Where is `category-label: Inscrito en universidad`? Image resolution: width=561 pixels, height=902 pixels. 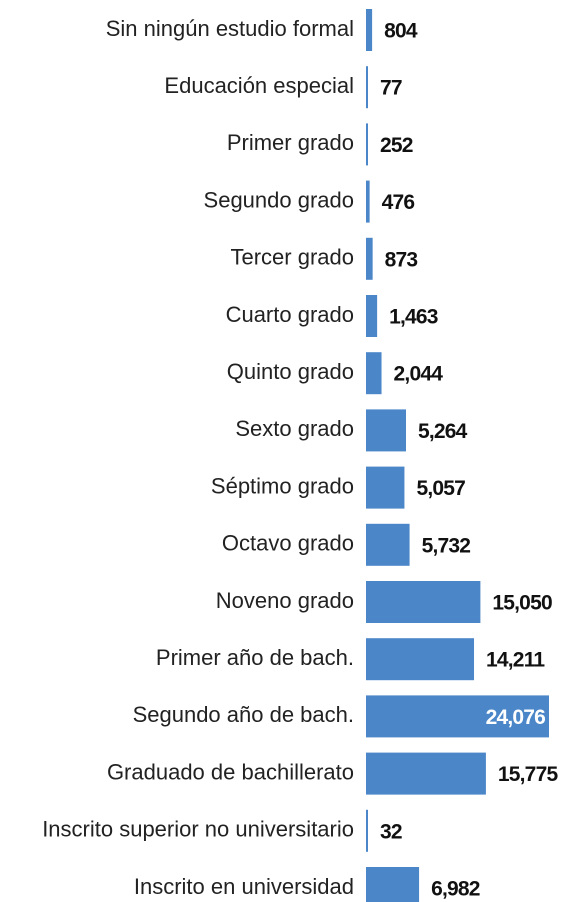
category-label: Inscrito en universidad is located at coordinates (244, 886).